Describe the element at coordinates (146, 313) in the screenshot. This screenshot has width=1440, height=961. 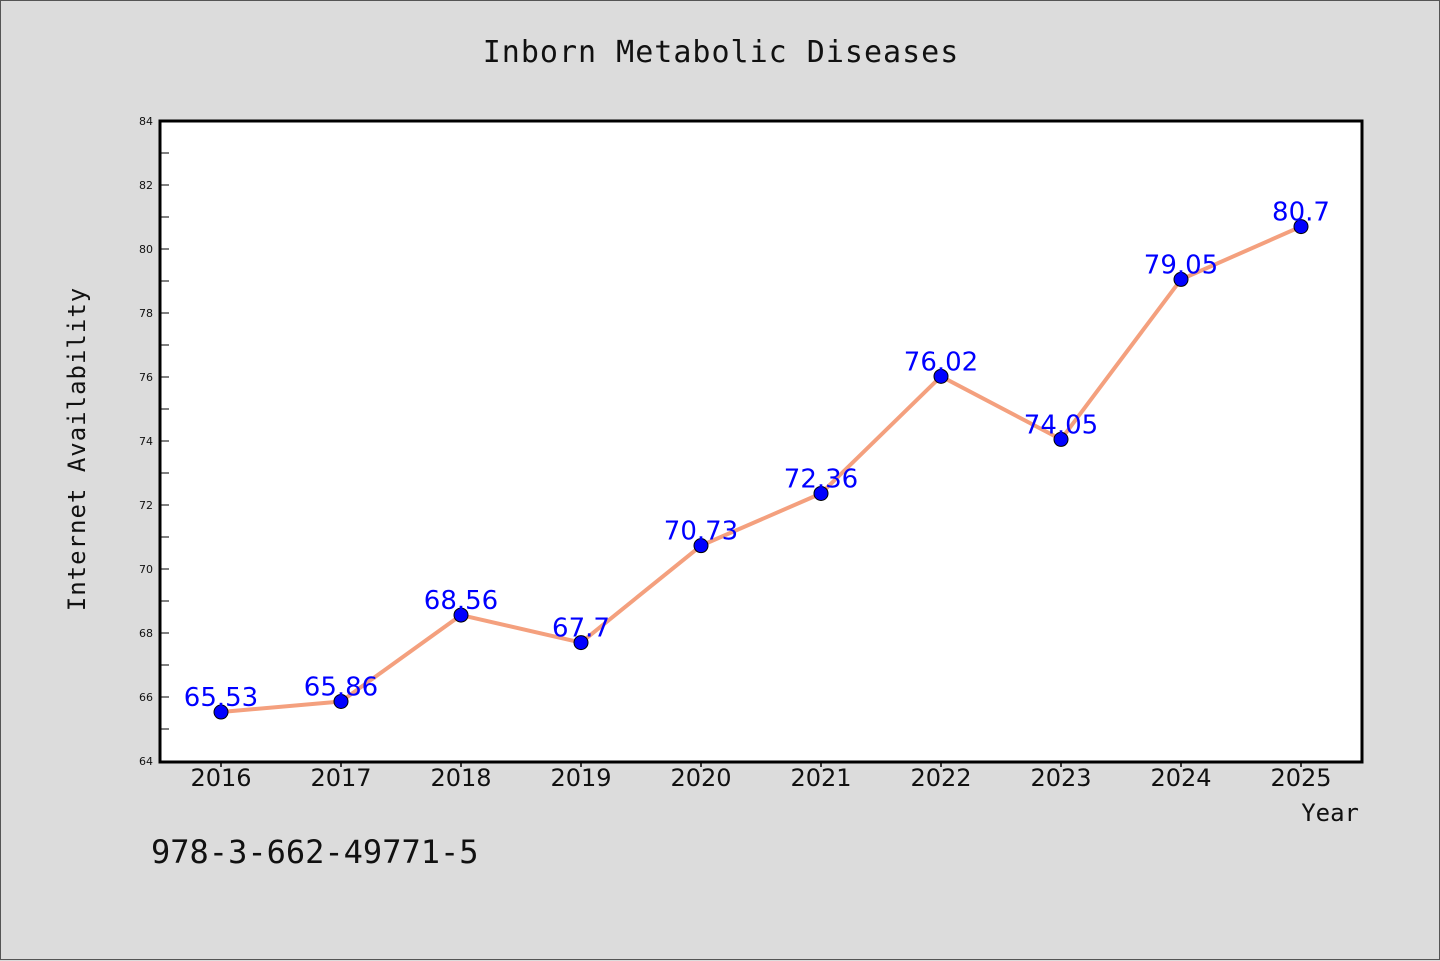
I see `y-tick-label: 78` at that location.